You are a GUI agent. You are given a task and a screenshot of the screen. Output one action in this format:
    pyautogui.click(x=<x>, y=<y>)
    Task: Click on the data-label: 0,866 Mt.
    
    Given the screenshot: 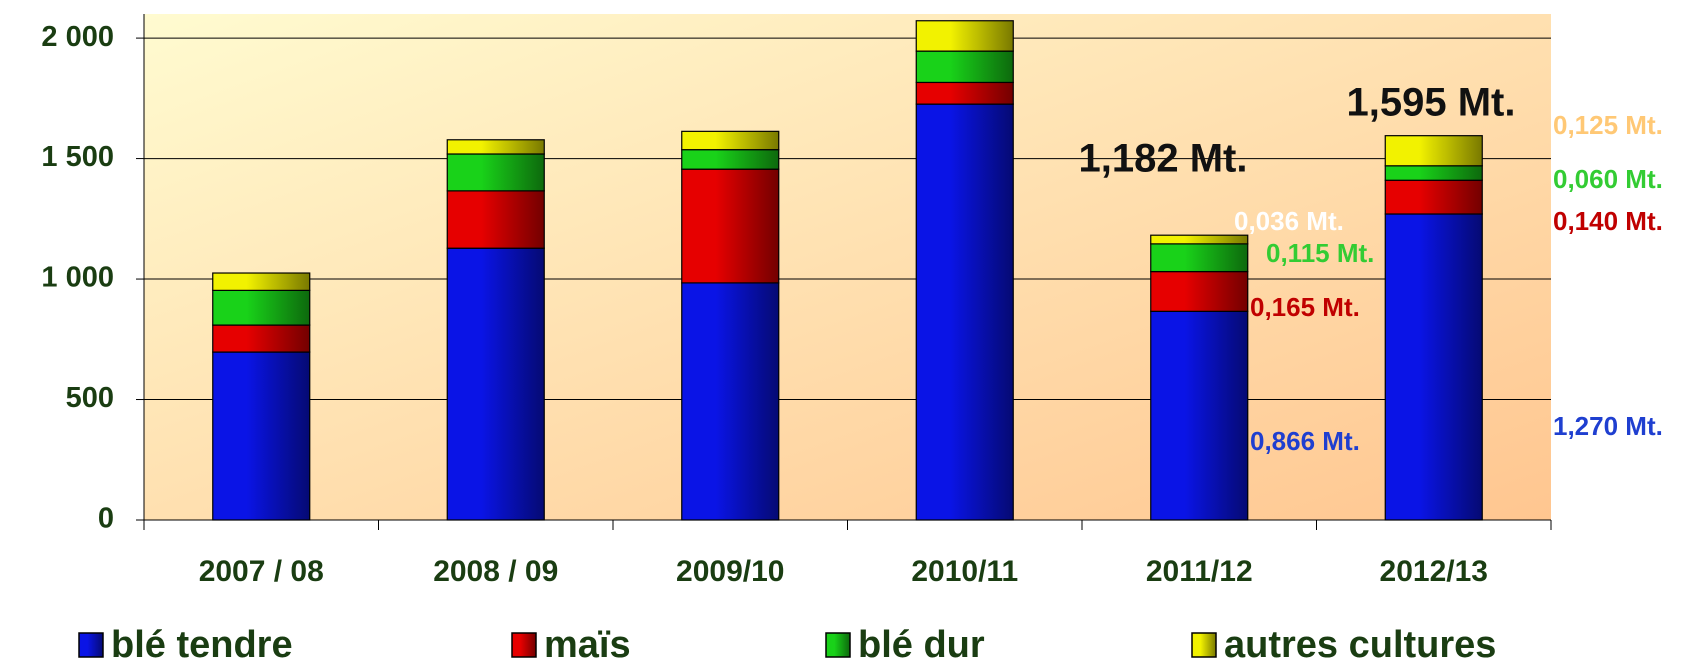 What is the action you would take?
    pyautogui.click(x=1305, y=441)
    